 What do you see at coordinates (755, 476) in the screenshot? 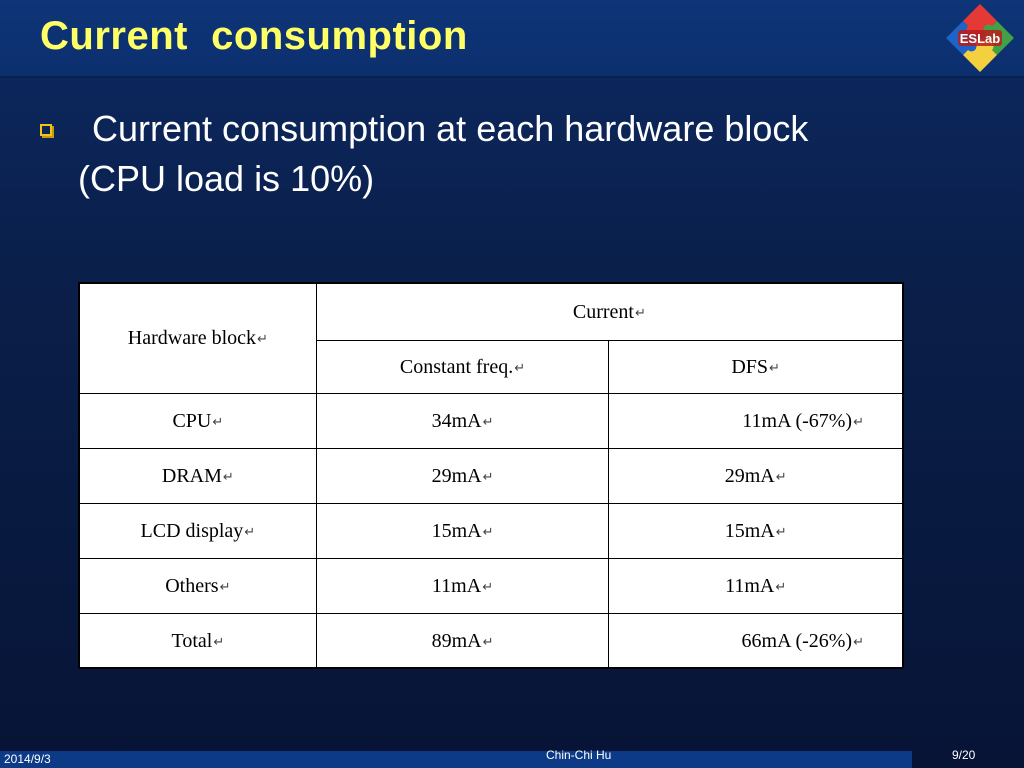
I see `cell-dfs: 29mA↵` at bounding box center [755, 476].